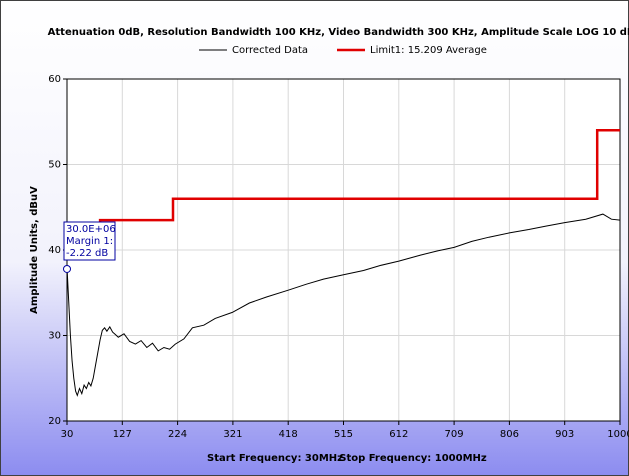 The image size is (629, 476). What do you see at coordinates (428, 50) in the screenshot?
I see `legend-label: Limit1: 15.209 Average` at bounding box center [428, 50].